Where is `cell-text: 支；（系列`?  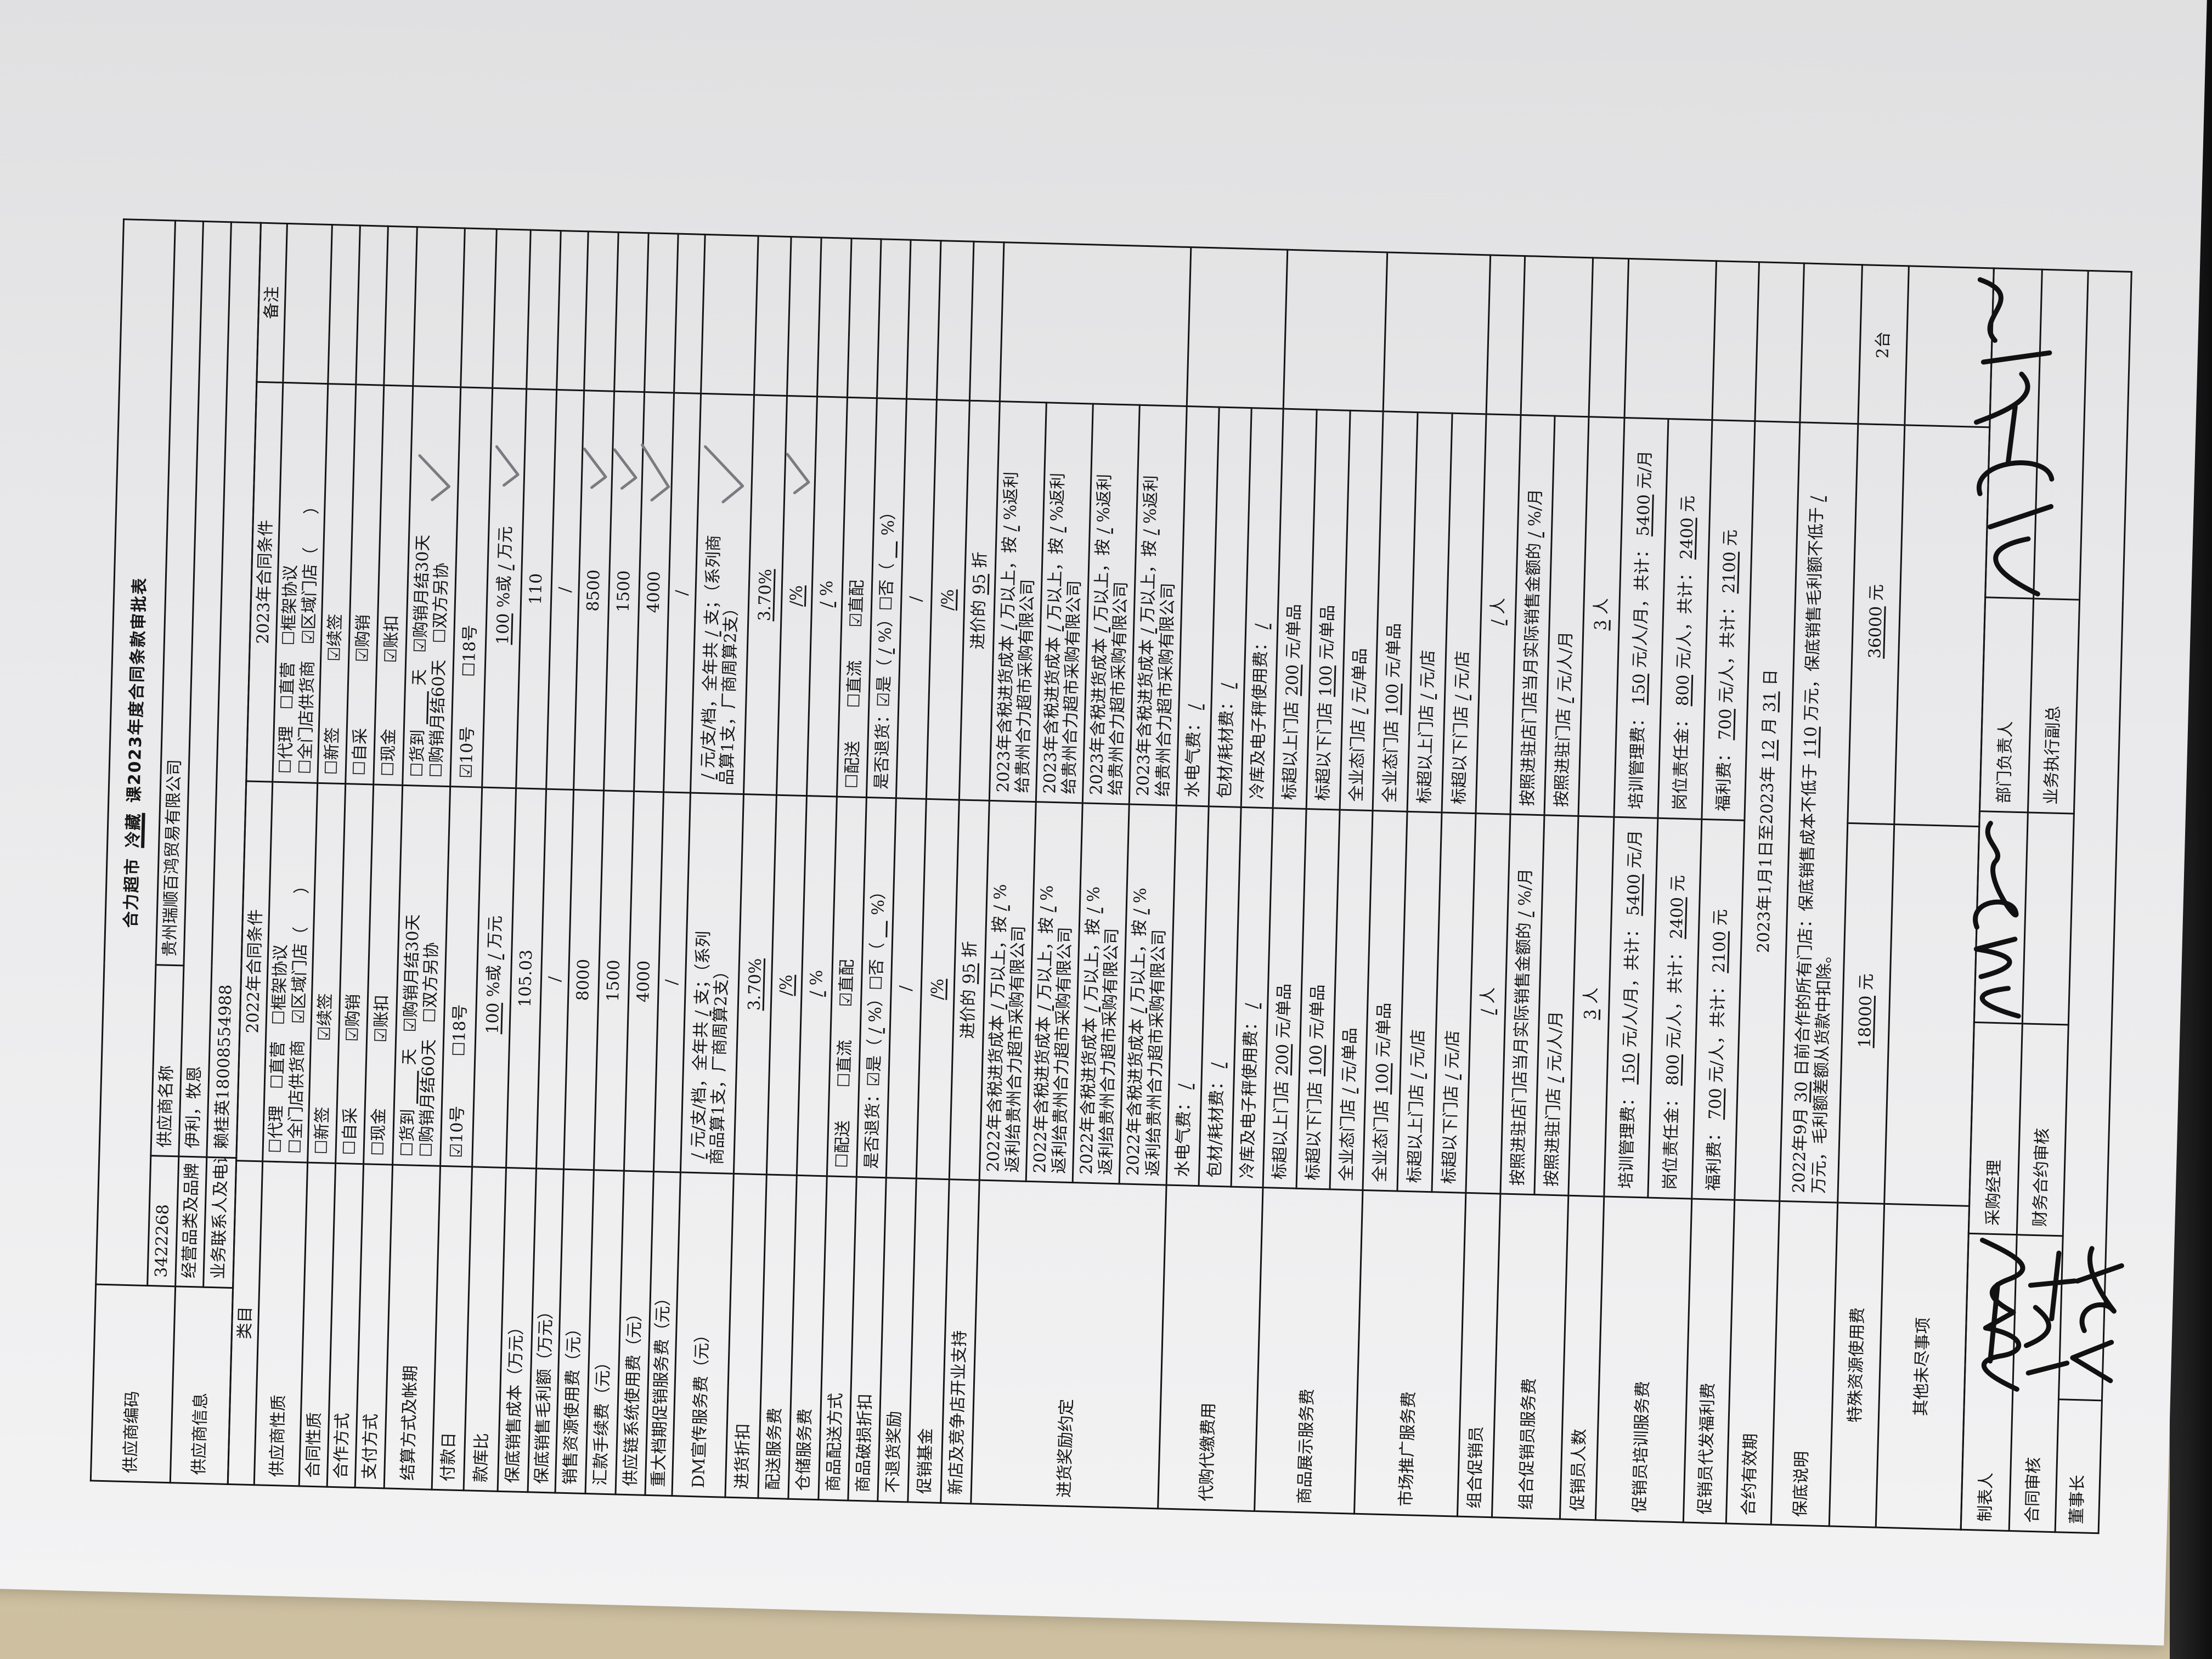
cell-text: 支；（系列 is located at coordinates (703, 968).